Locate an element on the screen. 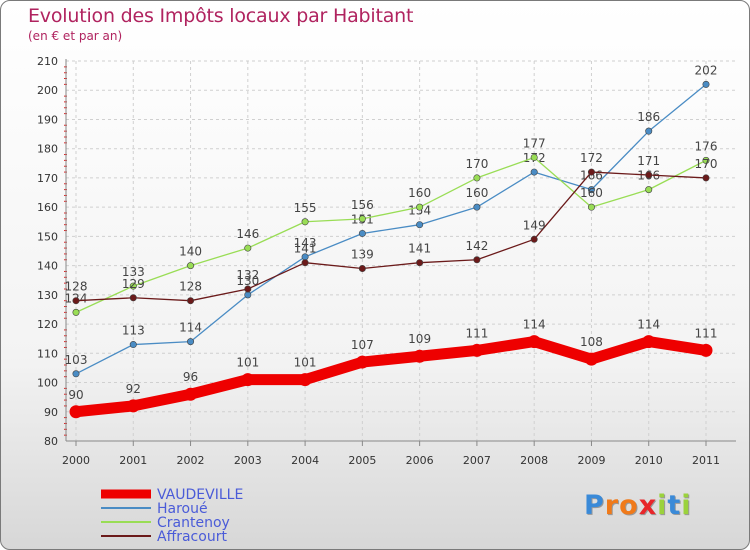 The height and width of the screenshot is (550, 750). y-tick-label: 200 is located at coordinates (47, 90).